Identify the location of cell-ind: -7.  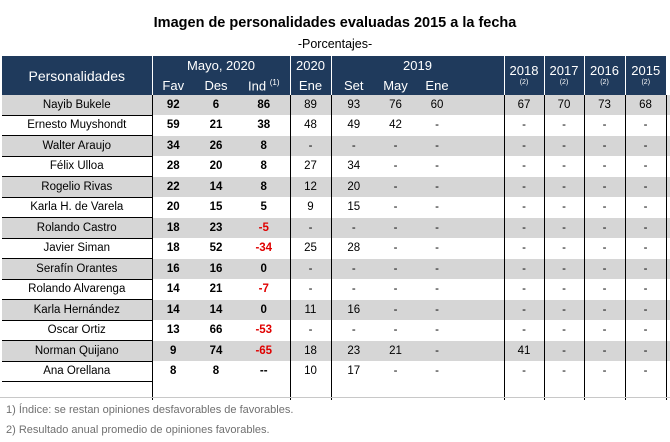
(264, 289).